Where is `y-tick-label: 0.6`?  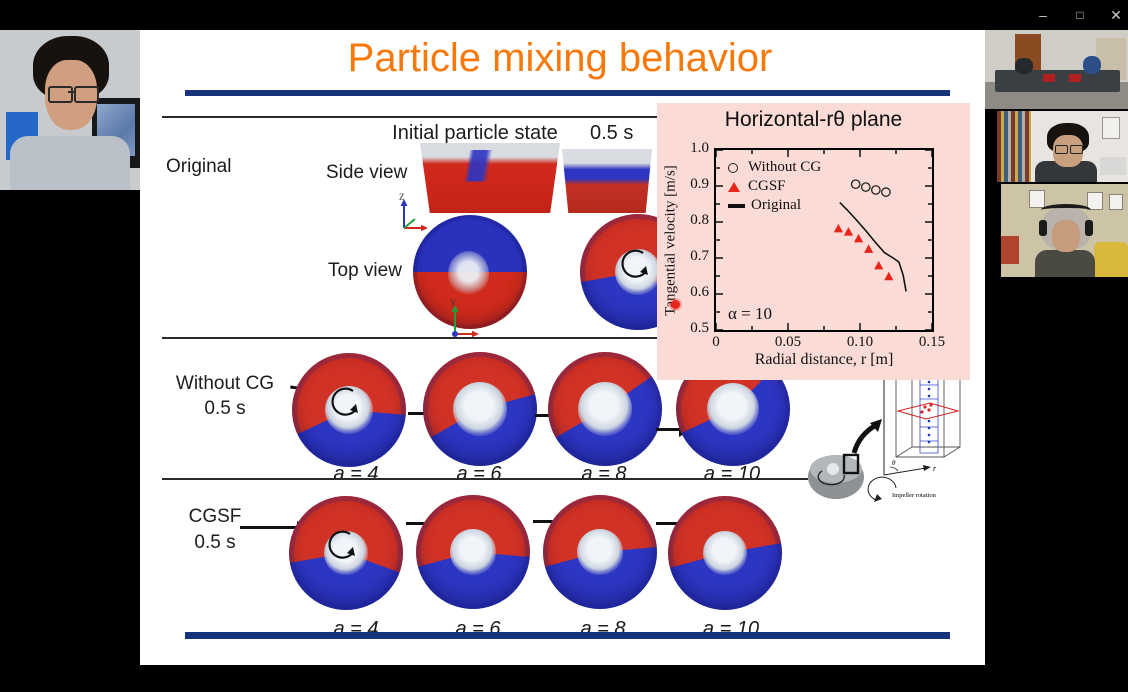 y-tick-label: 0.6 is located at coordinates (699, 292).